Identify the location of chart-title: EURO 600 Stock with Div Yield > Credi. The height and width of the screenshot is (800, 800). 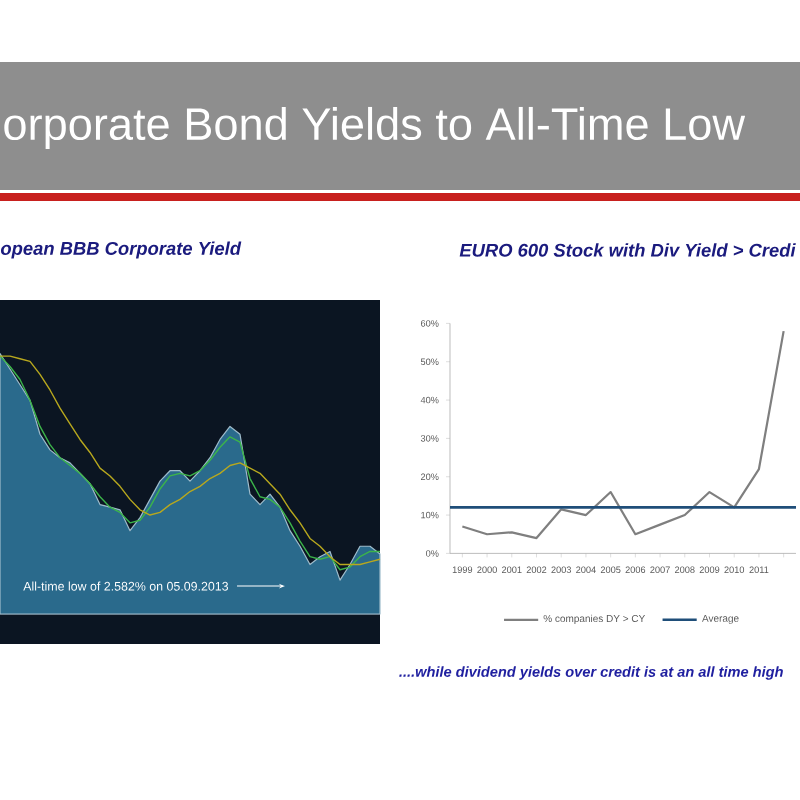
(627, 250).